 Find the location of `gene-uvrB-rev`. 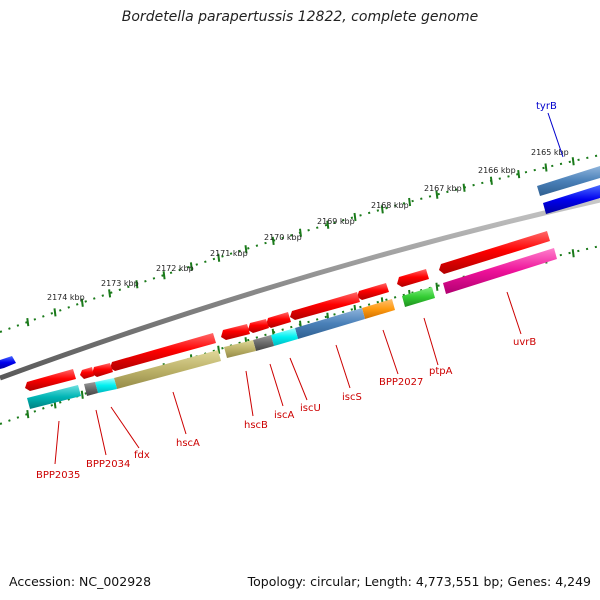

gene-uvrB-rev is located at coordinates (500, 271).